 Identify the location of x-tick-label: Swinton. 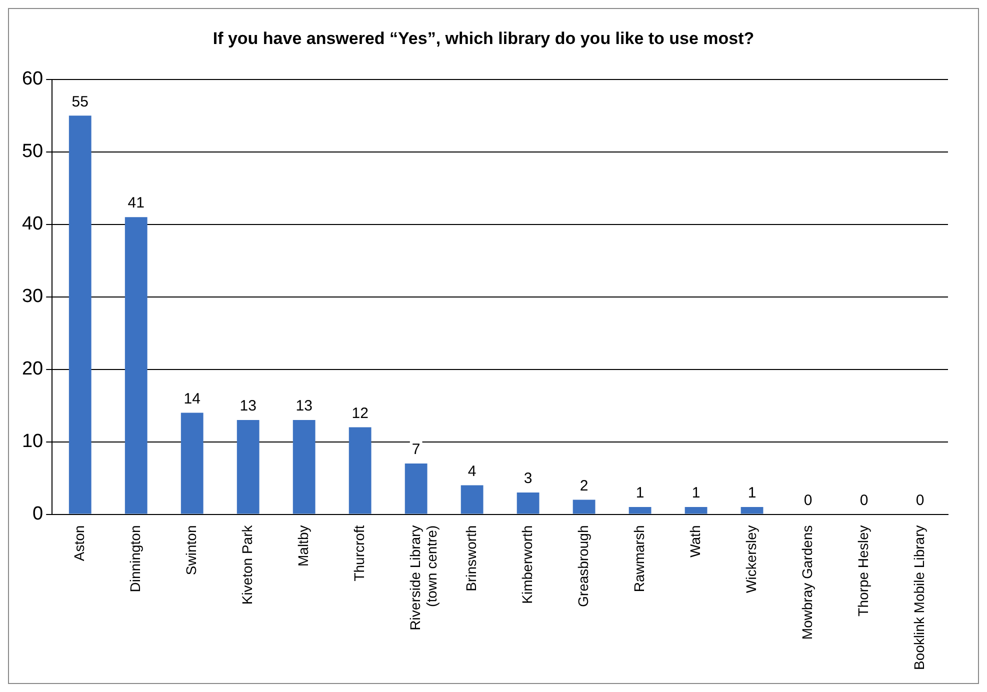
(190, 550).